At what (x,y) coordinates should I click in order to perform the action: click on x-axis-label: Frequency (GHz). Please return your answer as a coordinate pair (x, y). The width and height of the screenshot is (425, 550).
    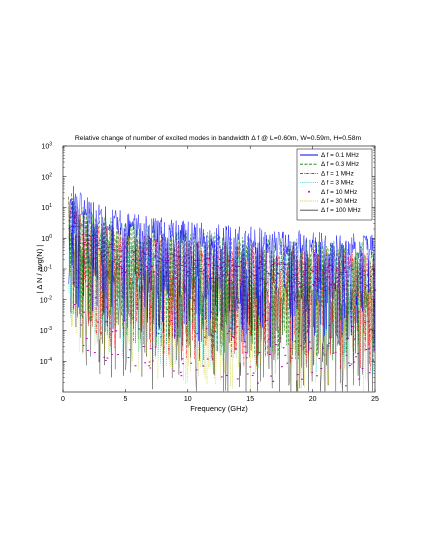
    Looking at the image, I should click on (219, 408).